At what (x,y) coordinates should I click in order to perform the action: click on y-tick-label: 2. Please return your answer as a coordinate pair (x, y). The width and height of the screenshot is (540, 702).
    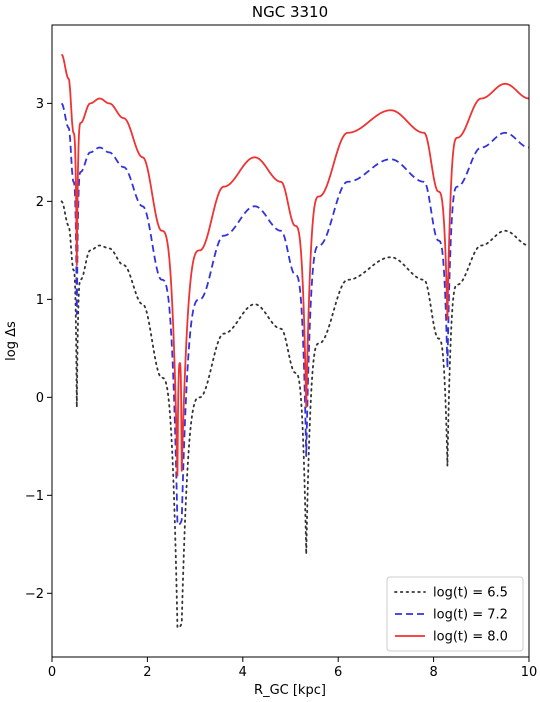
    Looking at the image, I should click on (40, 202).